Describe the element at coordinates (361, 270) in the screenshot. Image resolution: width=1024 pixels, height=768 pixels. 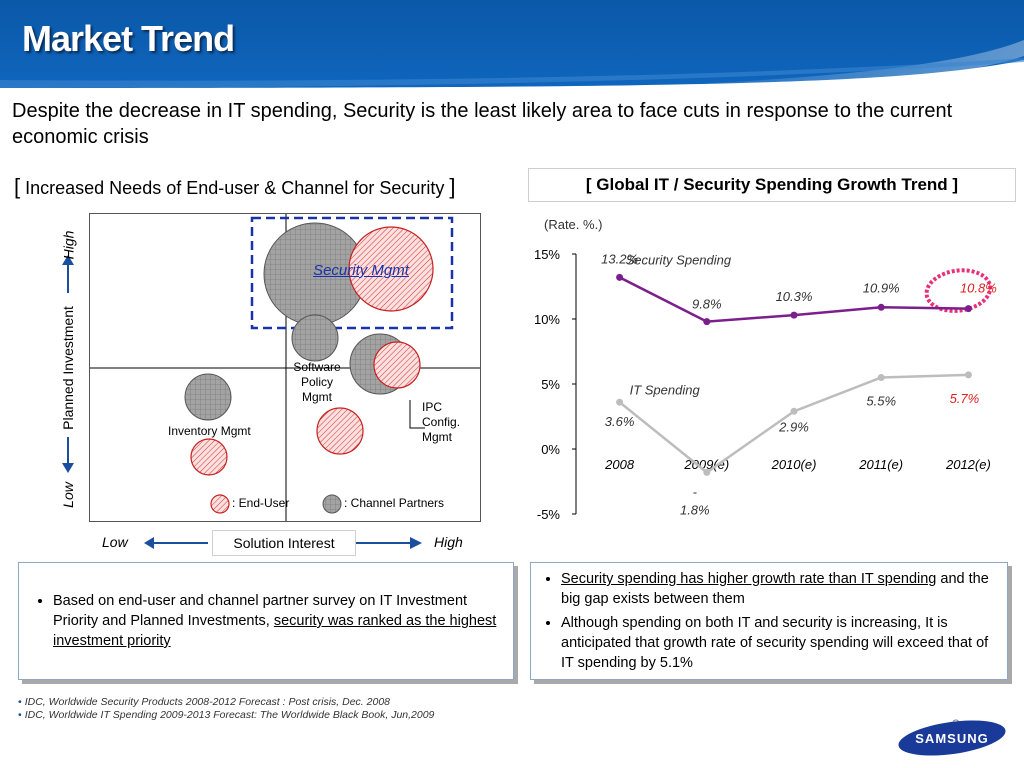
I see `security-mgmt-label: Security Mgmt` at that location.